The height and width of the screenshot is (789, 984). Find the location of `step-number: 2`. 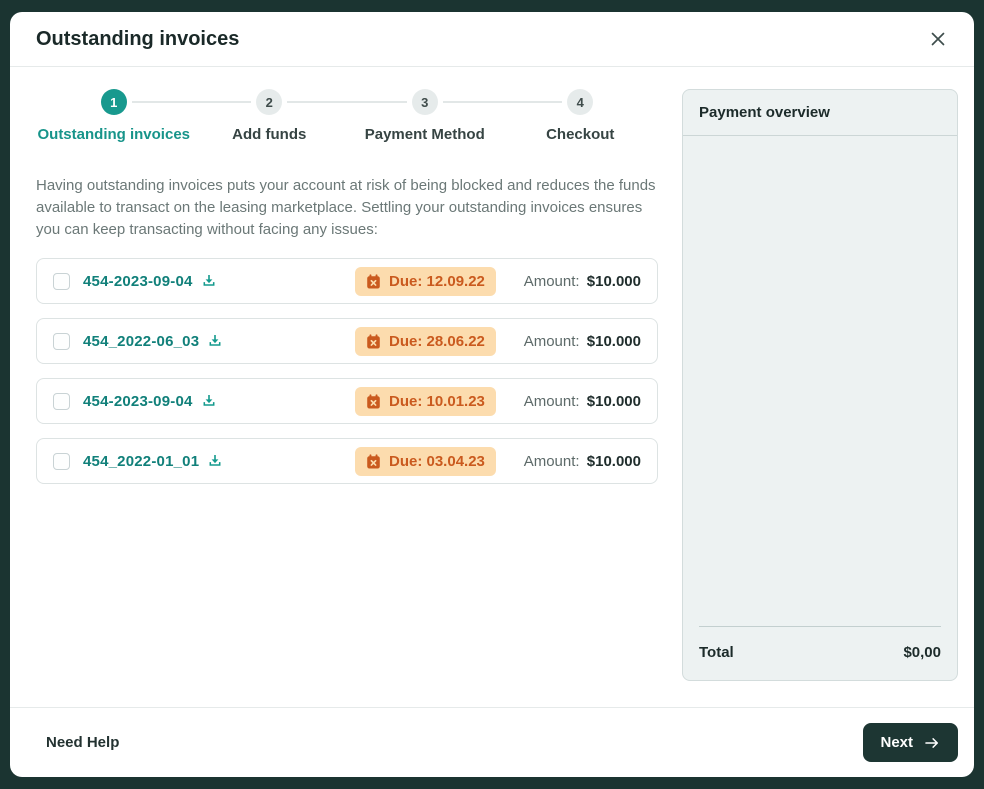

step-number: 2 is located at coordinates (269, 102).